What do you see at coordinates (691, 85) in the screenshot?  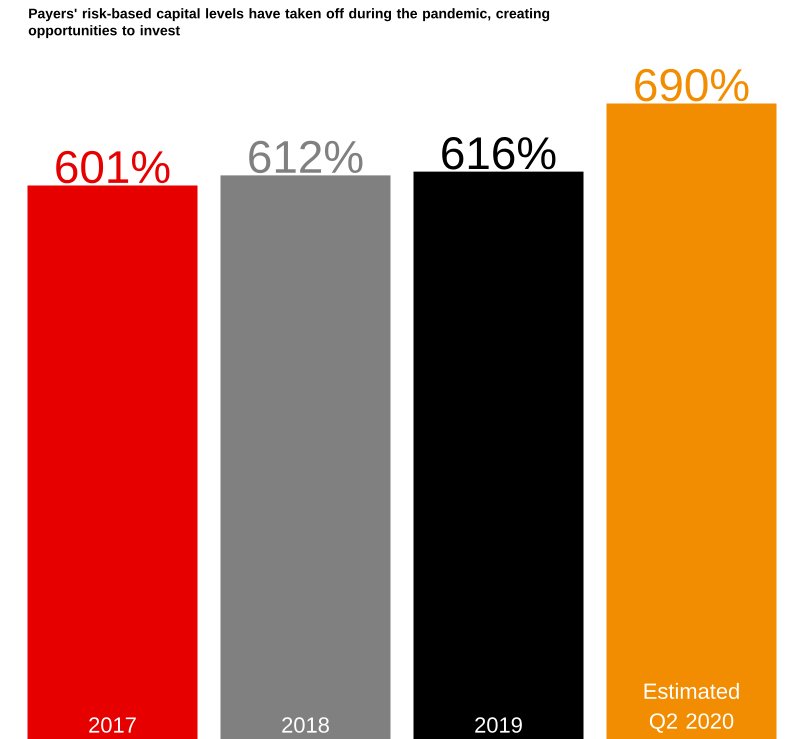 I see `data-label: 690%` at bounding box center [691, 85].